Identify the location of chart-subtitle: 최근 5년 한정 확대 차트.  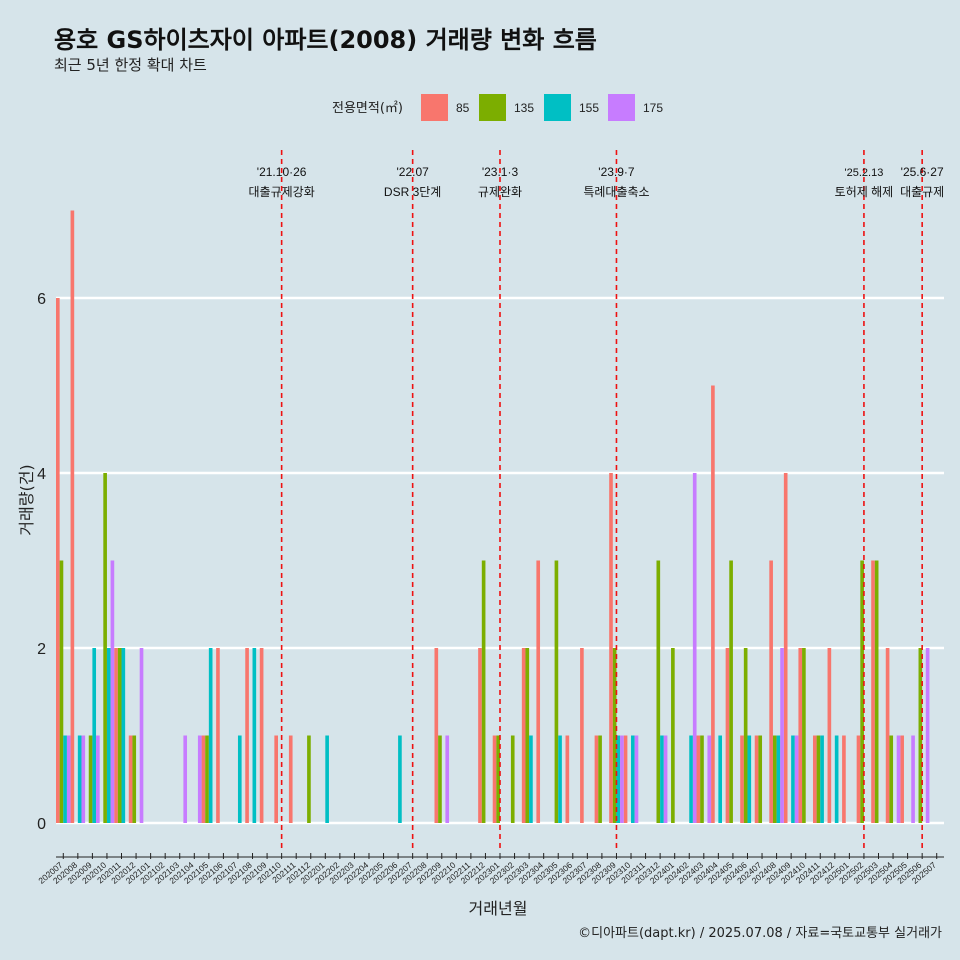
(130, 65).